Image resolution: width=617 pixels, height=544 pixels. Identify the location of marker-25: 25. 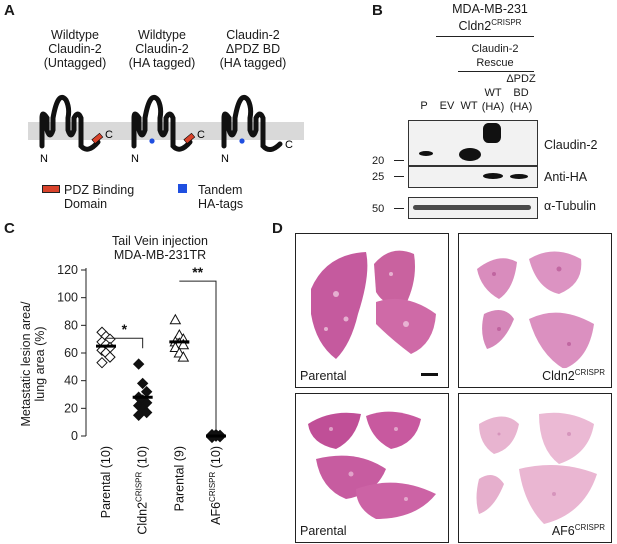
(378, 177).